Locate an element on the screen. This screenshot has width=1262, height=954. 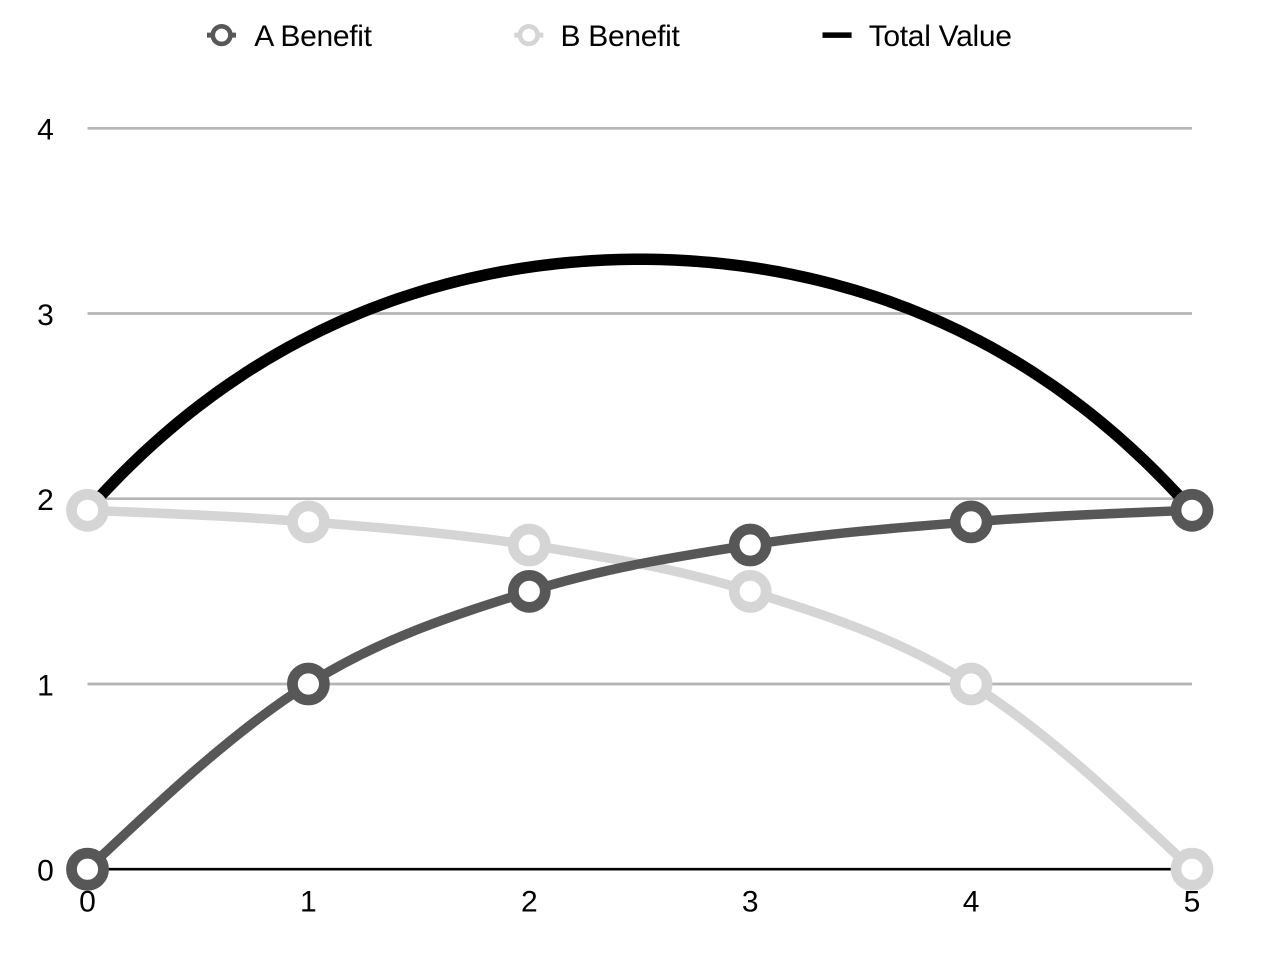
svg-text: A Benefit is located at coordinates (313, 36).